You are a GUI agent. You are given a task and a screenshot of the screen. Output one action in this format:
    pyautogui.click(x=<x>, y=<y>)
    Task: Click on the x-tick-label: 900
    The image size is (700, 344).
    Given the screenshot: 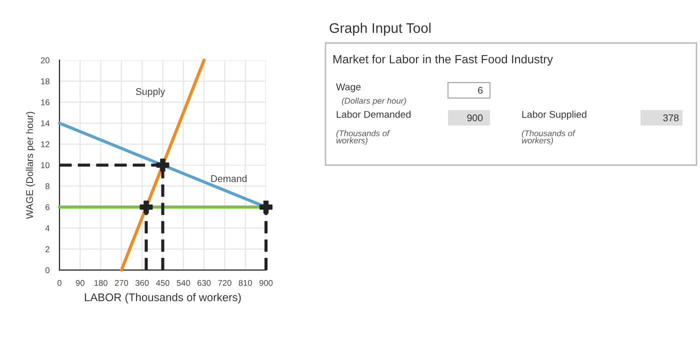 What is the action you would take?
    pyautogui.click(x=266, y=283)
    